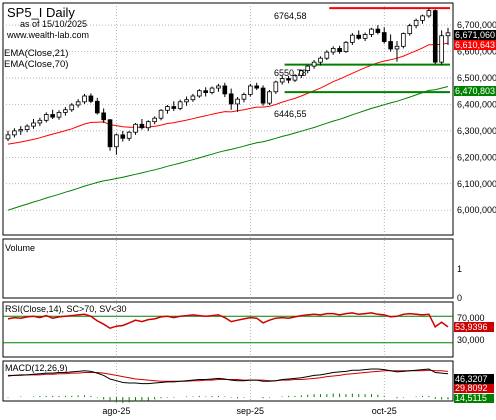 This screenshot has width=496, height=420. What do you see at coordinates (459, 298) in the screenshot?
I see `volume-tick-0: 0` at bounding box center [459, 298].